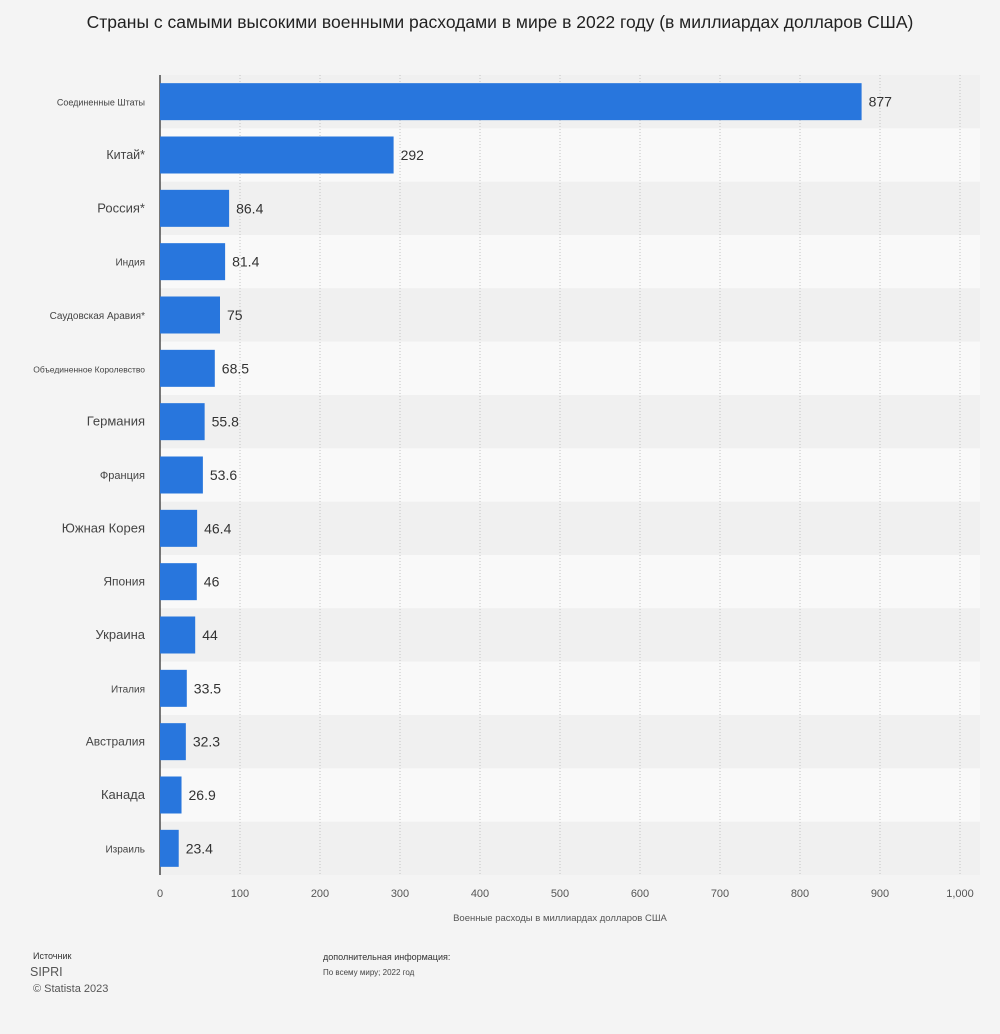  I want to click on x-tick-label: 0, so click(160, 894).